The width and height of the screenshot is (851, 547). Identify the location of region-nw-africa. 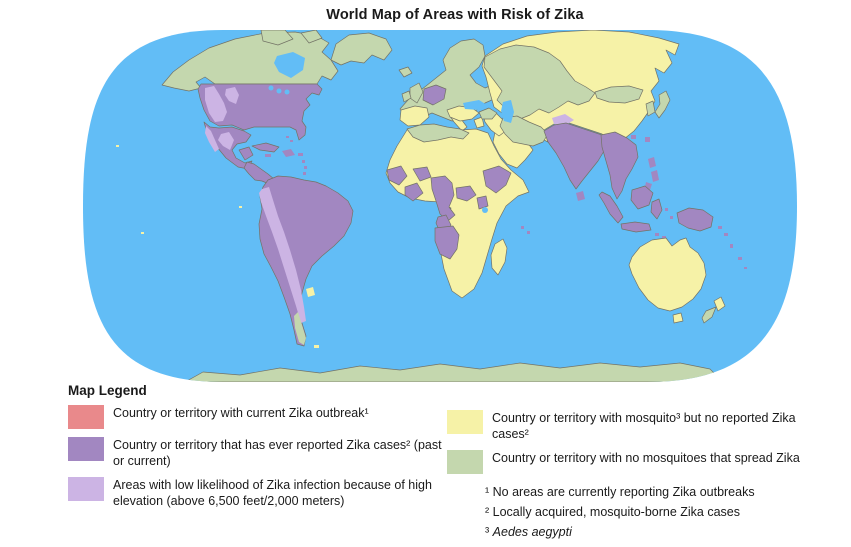
(438, 133).